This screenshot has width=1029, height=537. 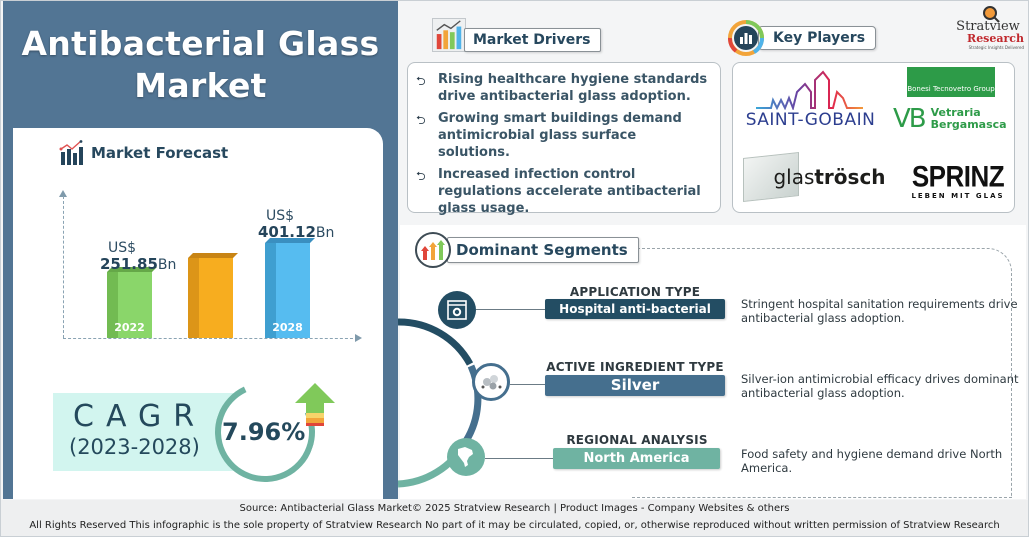 I want to click on brand-name: Stratview, so click(x=988, y=26).